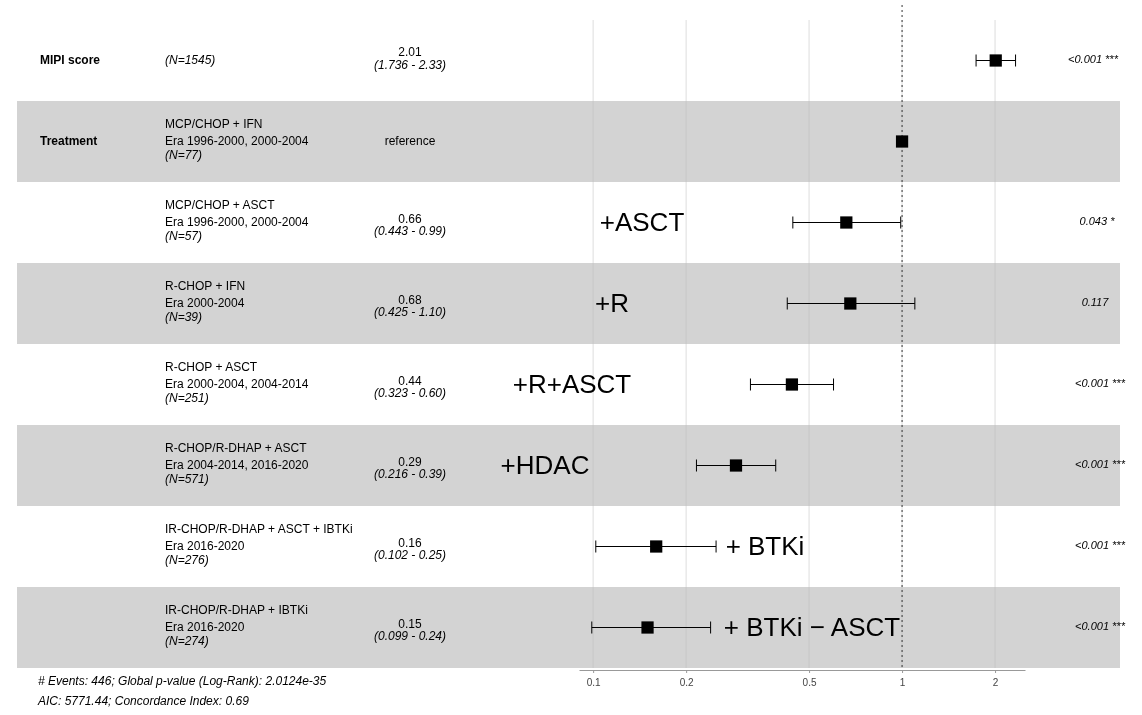 This screenshot has height=715, width=1142. I want to click on text: (0.216 - 0.39), so click(410, 473).